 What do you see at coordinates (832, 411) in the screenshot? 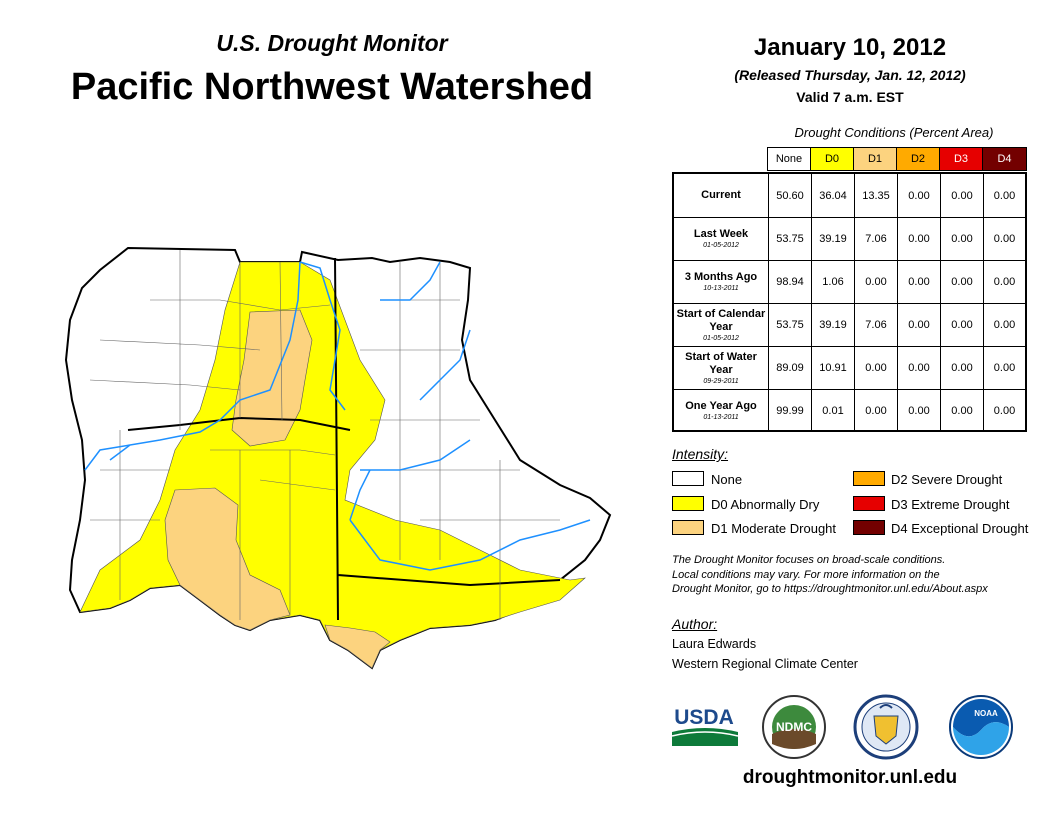
I see `table-cell: 0.01` at bounding box center [832, 411].